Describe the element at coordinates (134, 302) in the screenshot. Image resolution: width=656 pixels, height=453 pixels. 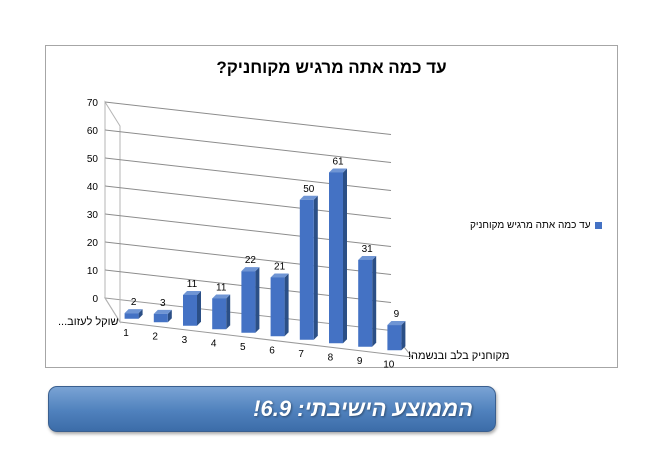
I see `data-label: 2` at that location.